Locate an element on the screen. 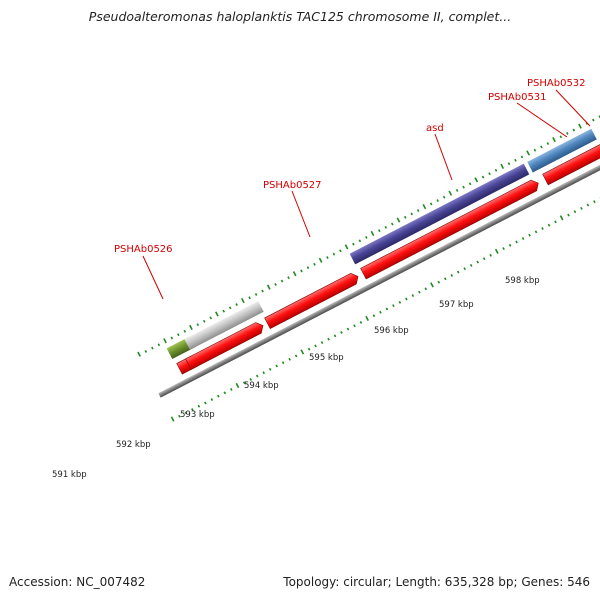  gene-label-pshab0527: PSHAb0527 is located at coordinates (292, 185).